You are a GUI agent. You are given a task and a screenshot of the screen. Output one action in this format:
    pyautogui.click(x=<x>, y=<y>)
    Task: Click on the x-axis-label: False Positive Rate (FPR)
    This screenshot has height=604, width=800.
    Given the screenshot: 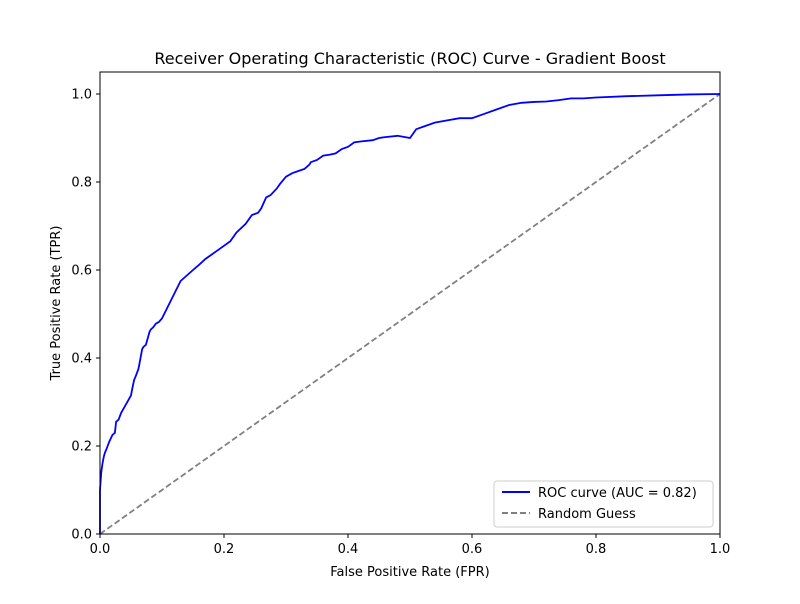 What is the action you would take?
    pyautogui.click(x=409, y=572)
    